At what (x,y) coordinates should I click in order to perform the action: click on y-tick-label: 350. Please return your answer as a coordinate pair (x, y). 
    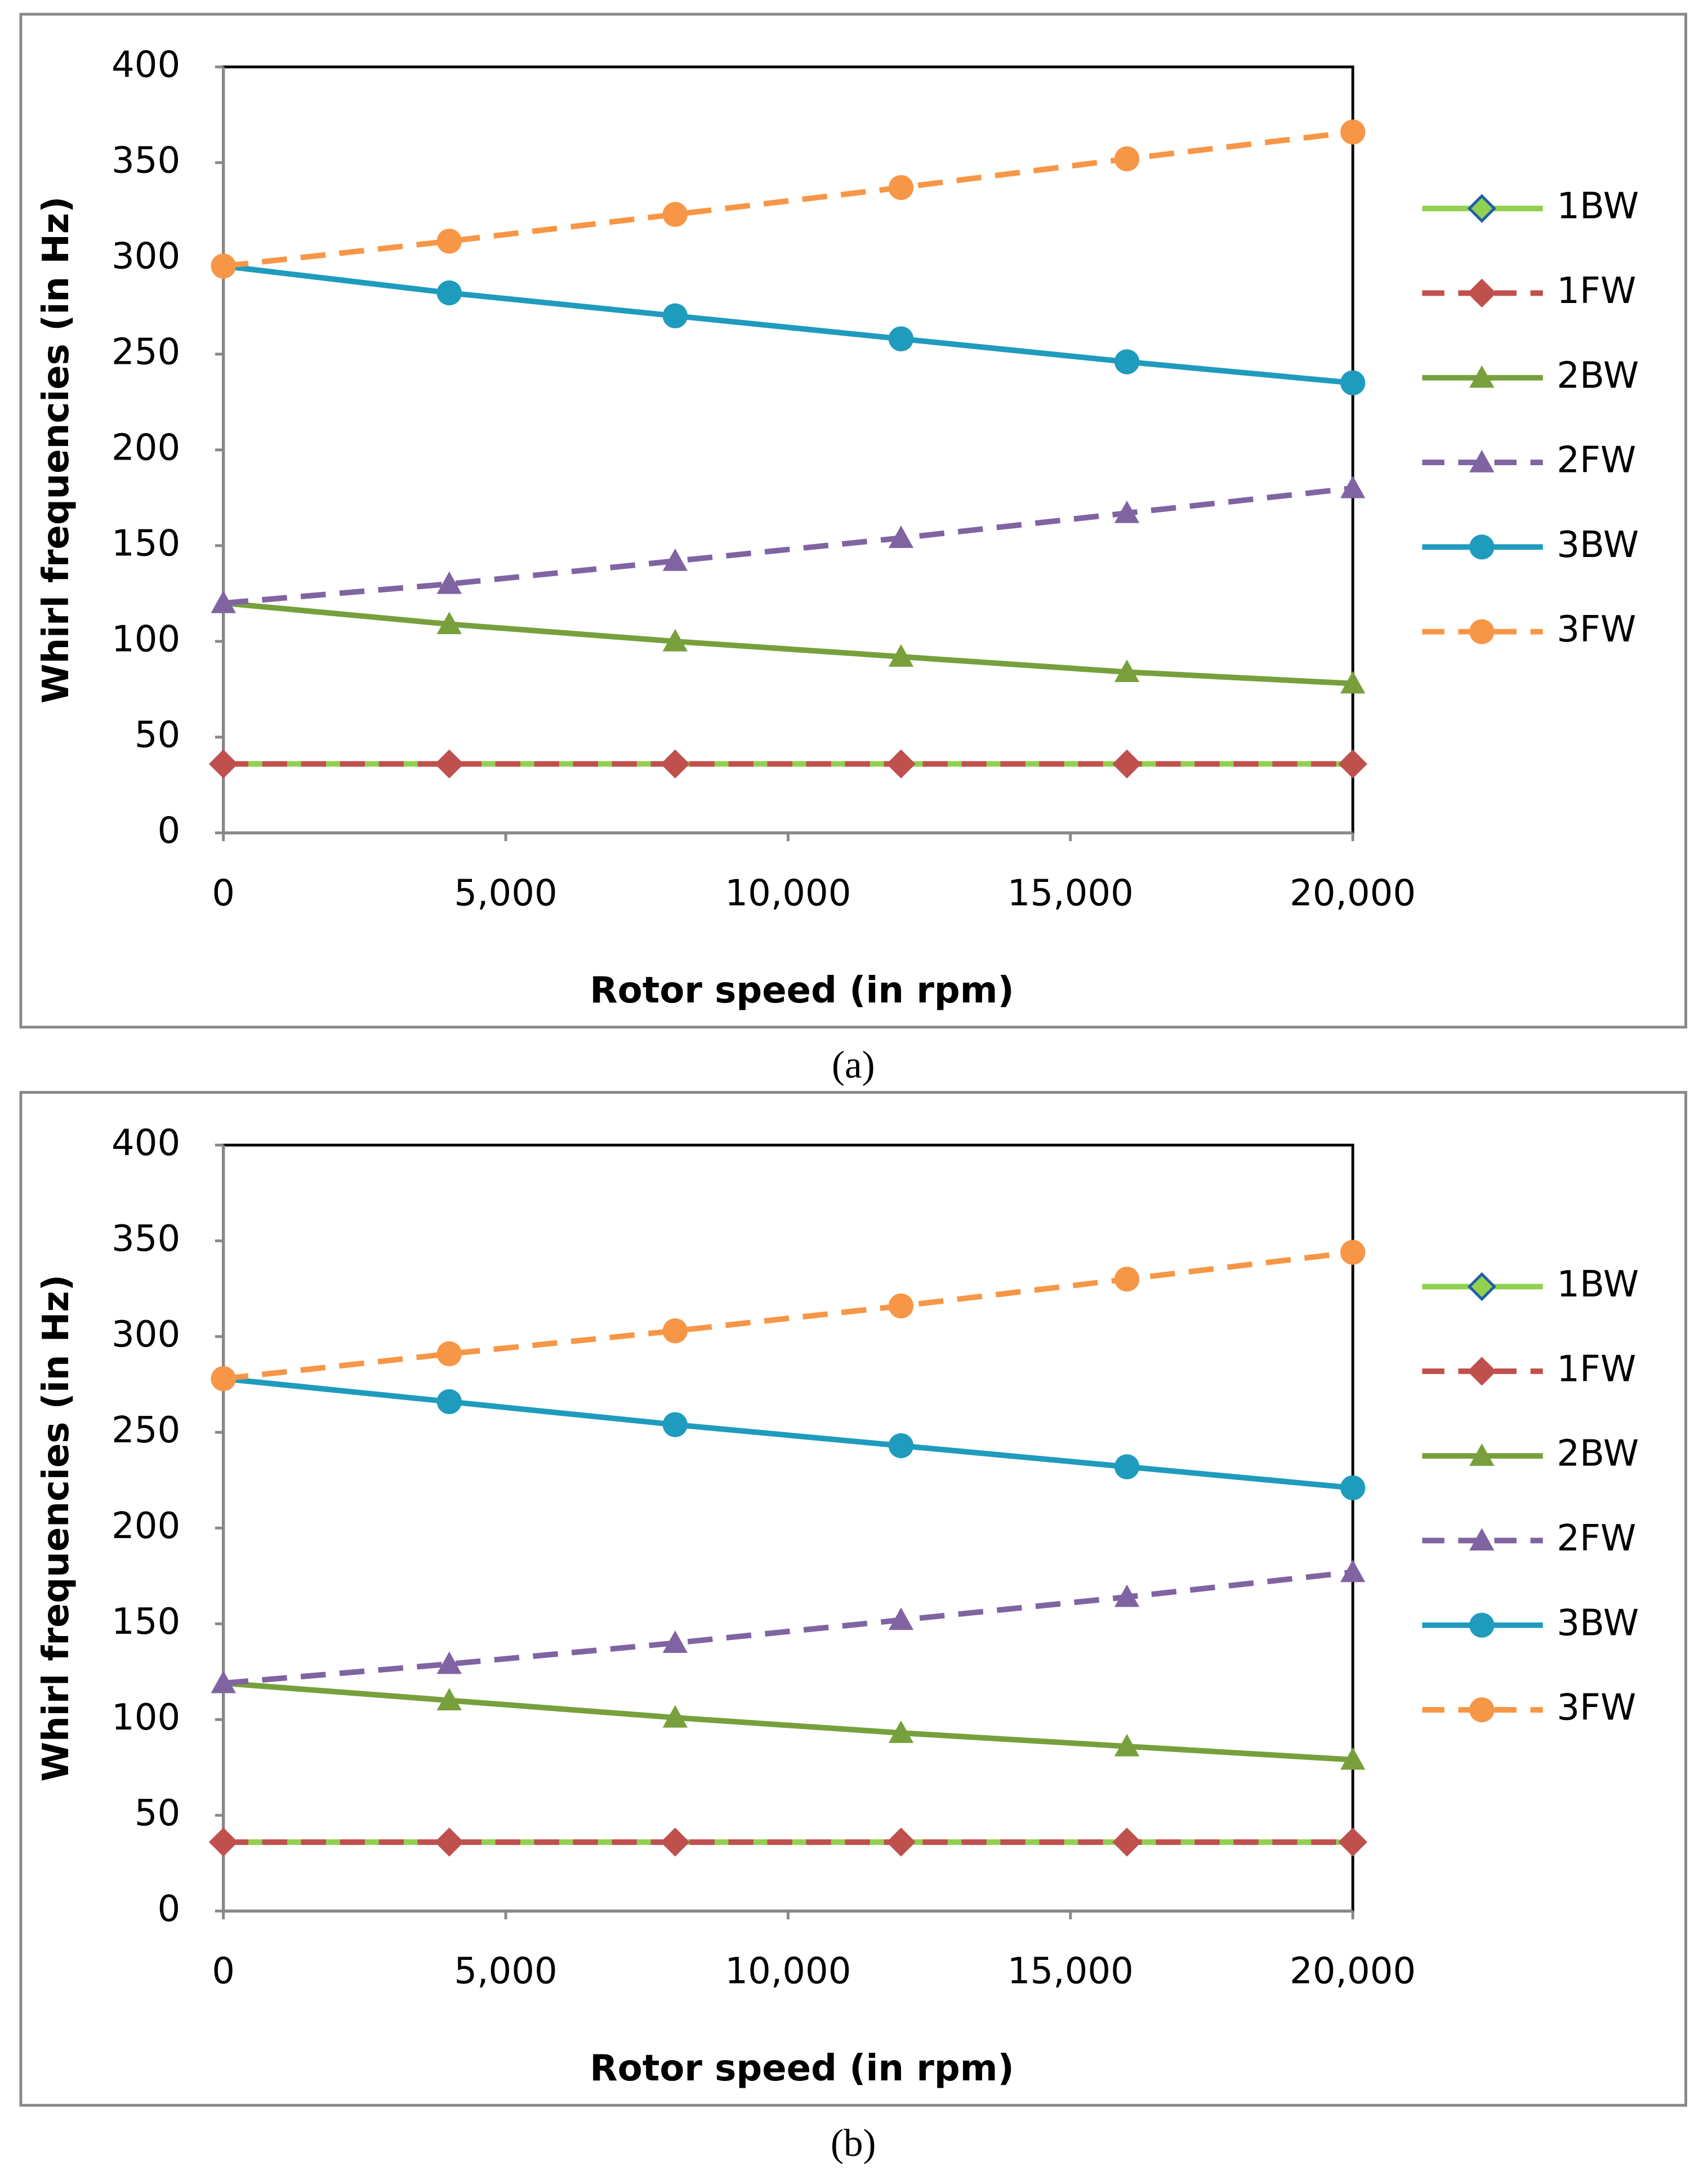
    Looking at the image, I should click on (146, 160).